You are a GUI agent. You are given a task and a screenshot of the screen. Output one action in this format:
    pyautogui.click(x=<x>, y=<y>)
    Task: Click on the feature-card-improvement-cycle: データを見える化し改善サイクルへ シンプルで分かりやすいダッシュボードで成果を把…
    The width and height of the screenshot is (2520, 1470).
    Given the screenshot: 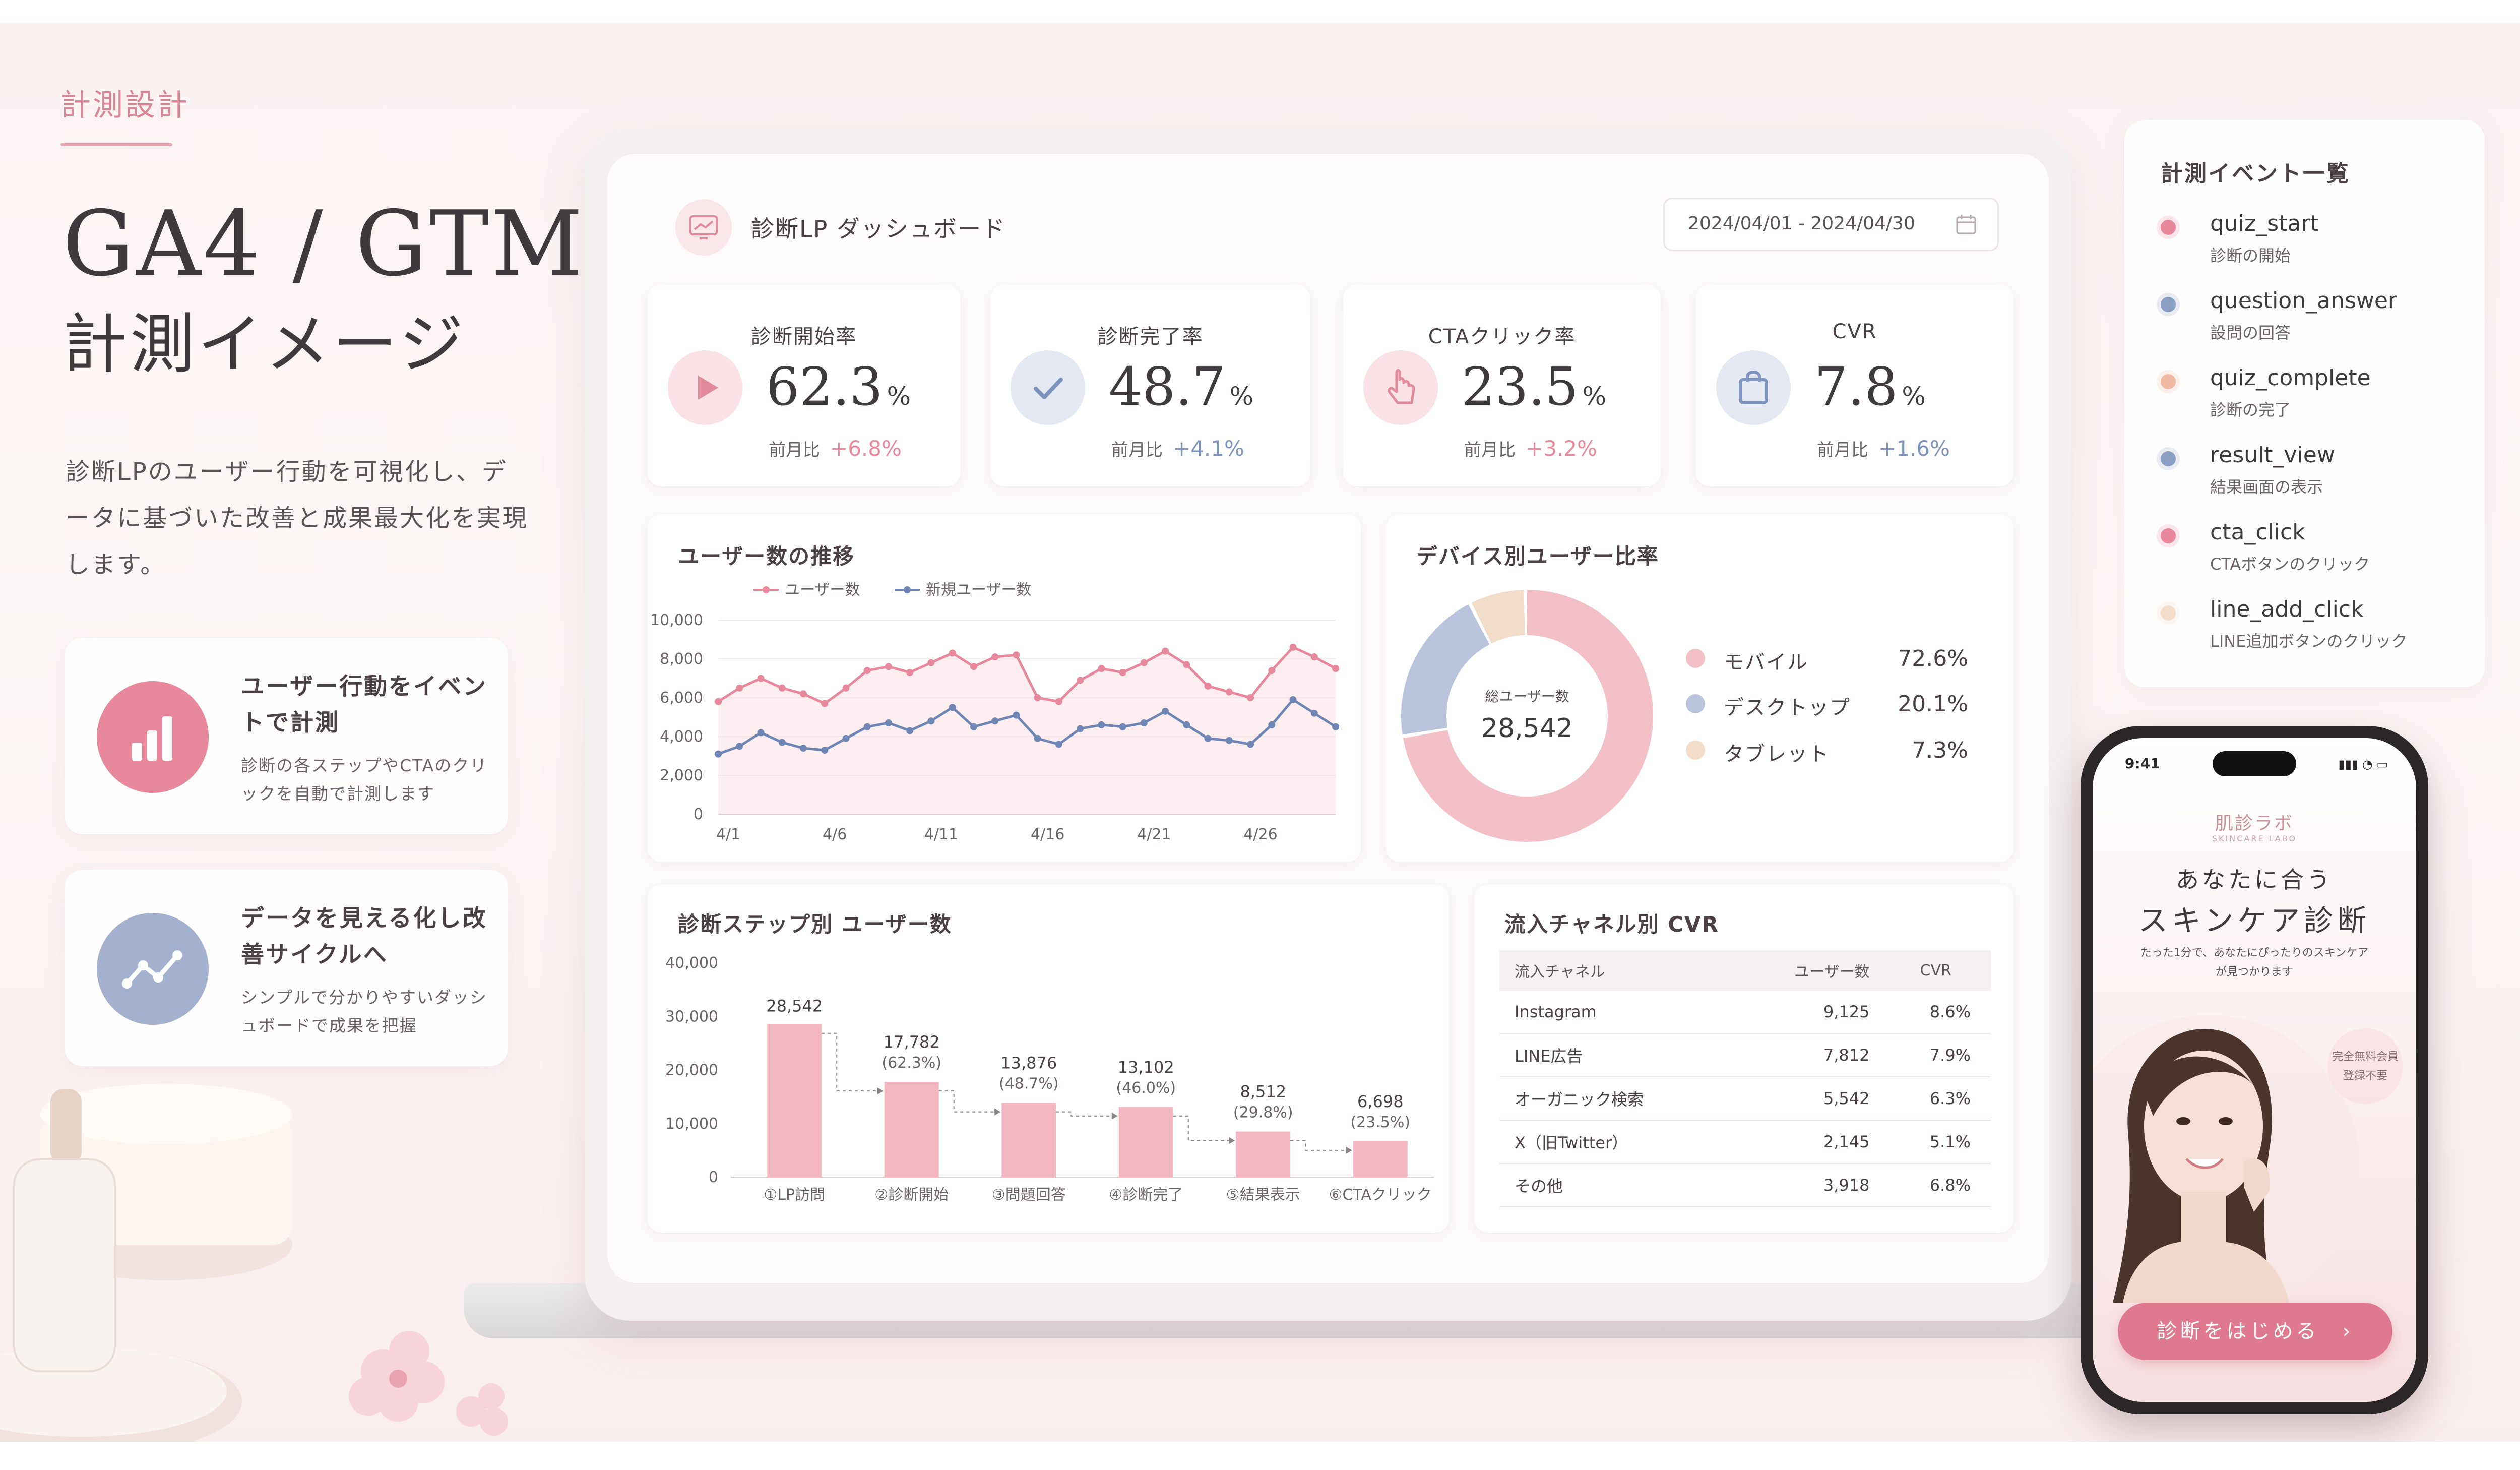 What is the action you would take?
    pyautogui.click(x=286, y=968)
    